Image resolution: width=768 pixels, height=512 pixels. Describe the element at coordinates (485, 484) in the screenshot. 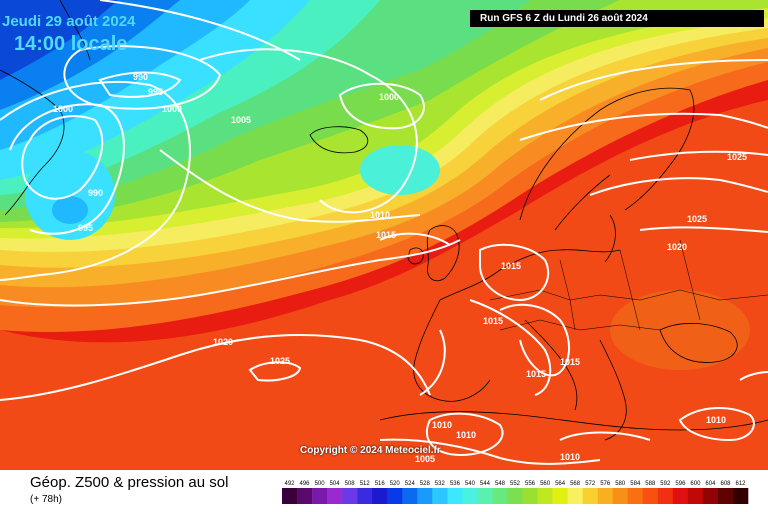

I see `legend-value: 544` at that location.